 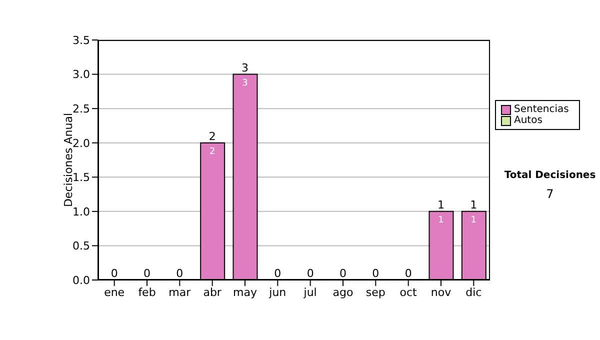 What do you see at coordinates (409, 292) in the screenshot?
I see `x-tick-label: oct` at bounding box center [409, 292].